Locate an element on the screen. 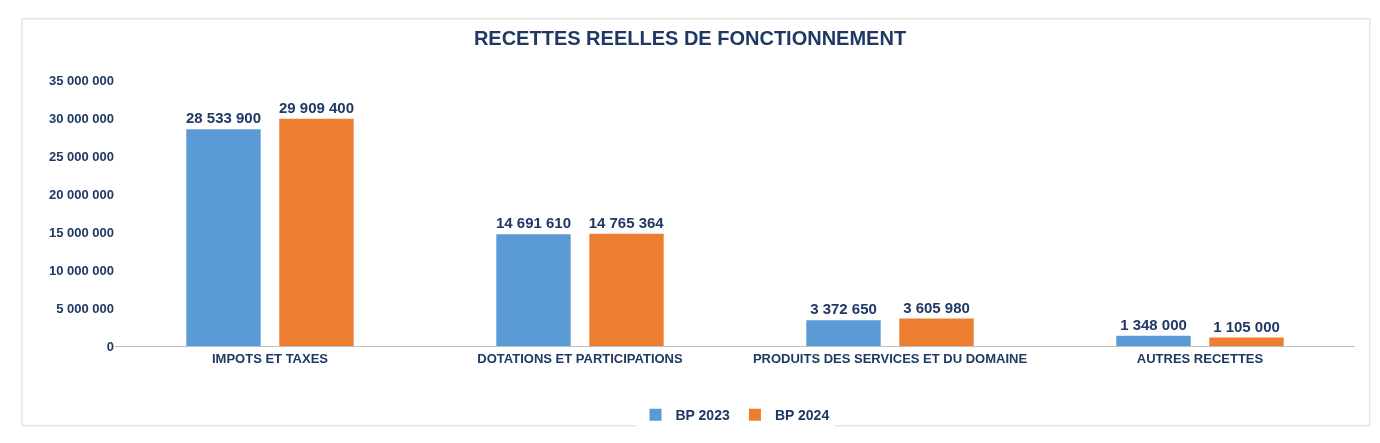  legend-label: BP 2023 is located at coordinates (702, 415).